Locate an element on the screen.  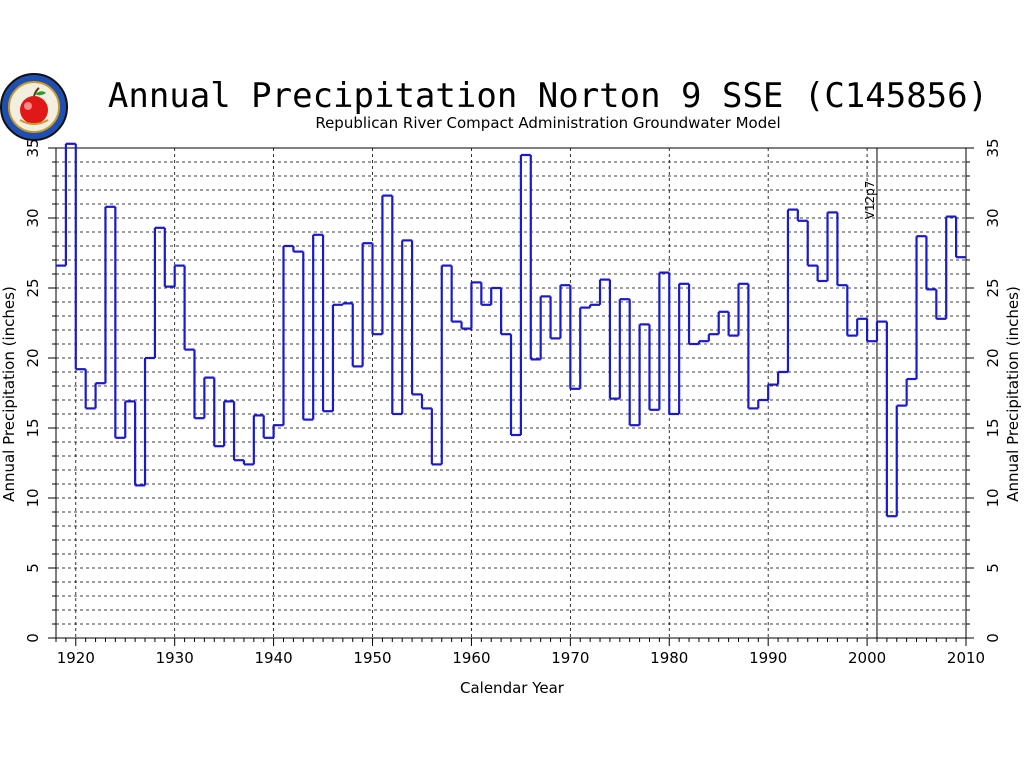
y-tick-label-left: 0 is located at coordinates (33, 638).